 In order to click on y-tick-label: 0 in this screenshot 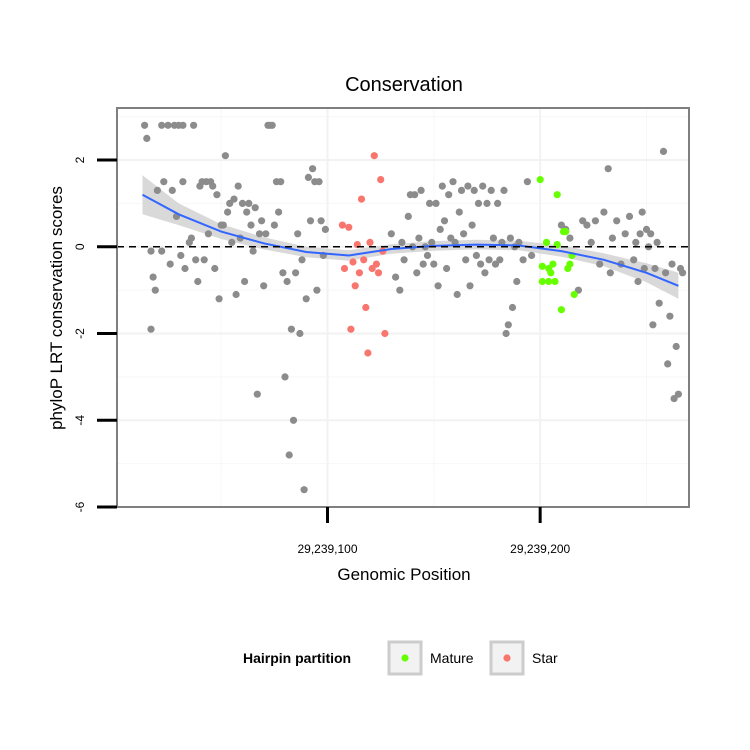, I will do `click(80, 246)`.